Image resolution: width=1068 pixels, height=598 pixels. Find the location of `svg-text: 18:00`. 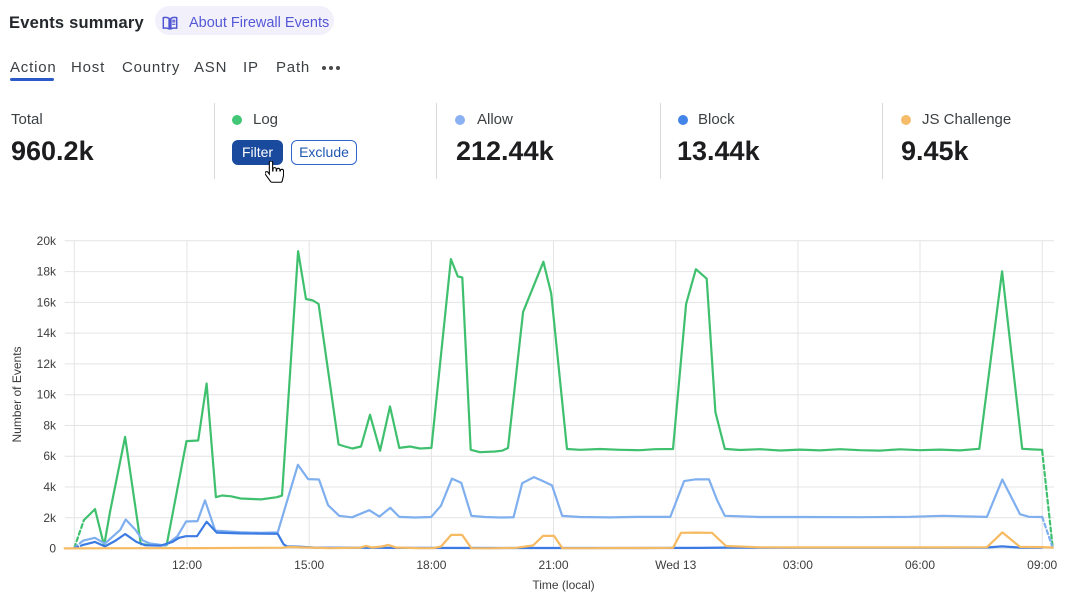

svg-text: 18:00 is located at coordinates (431, 565).